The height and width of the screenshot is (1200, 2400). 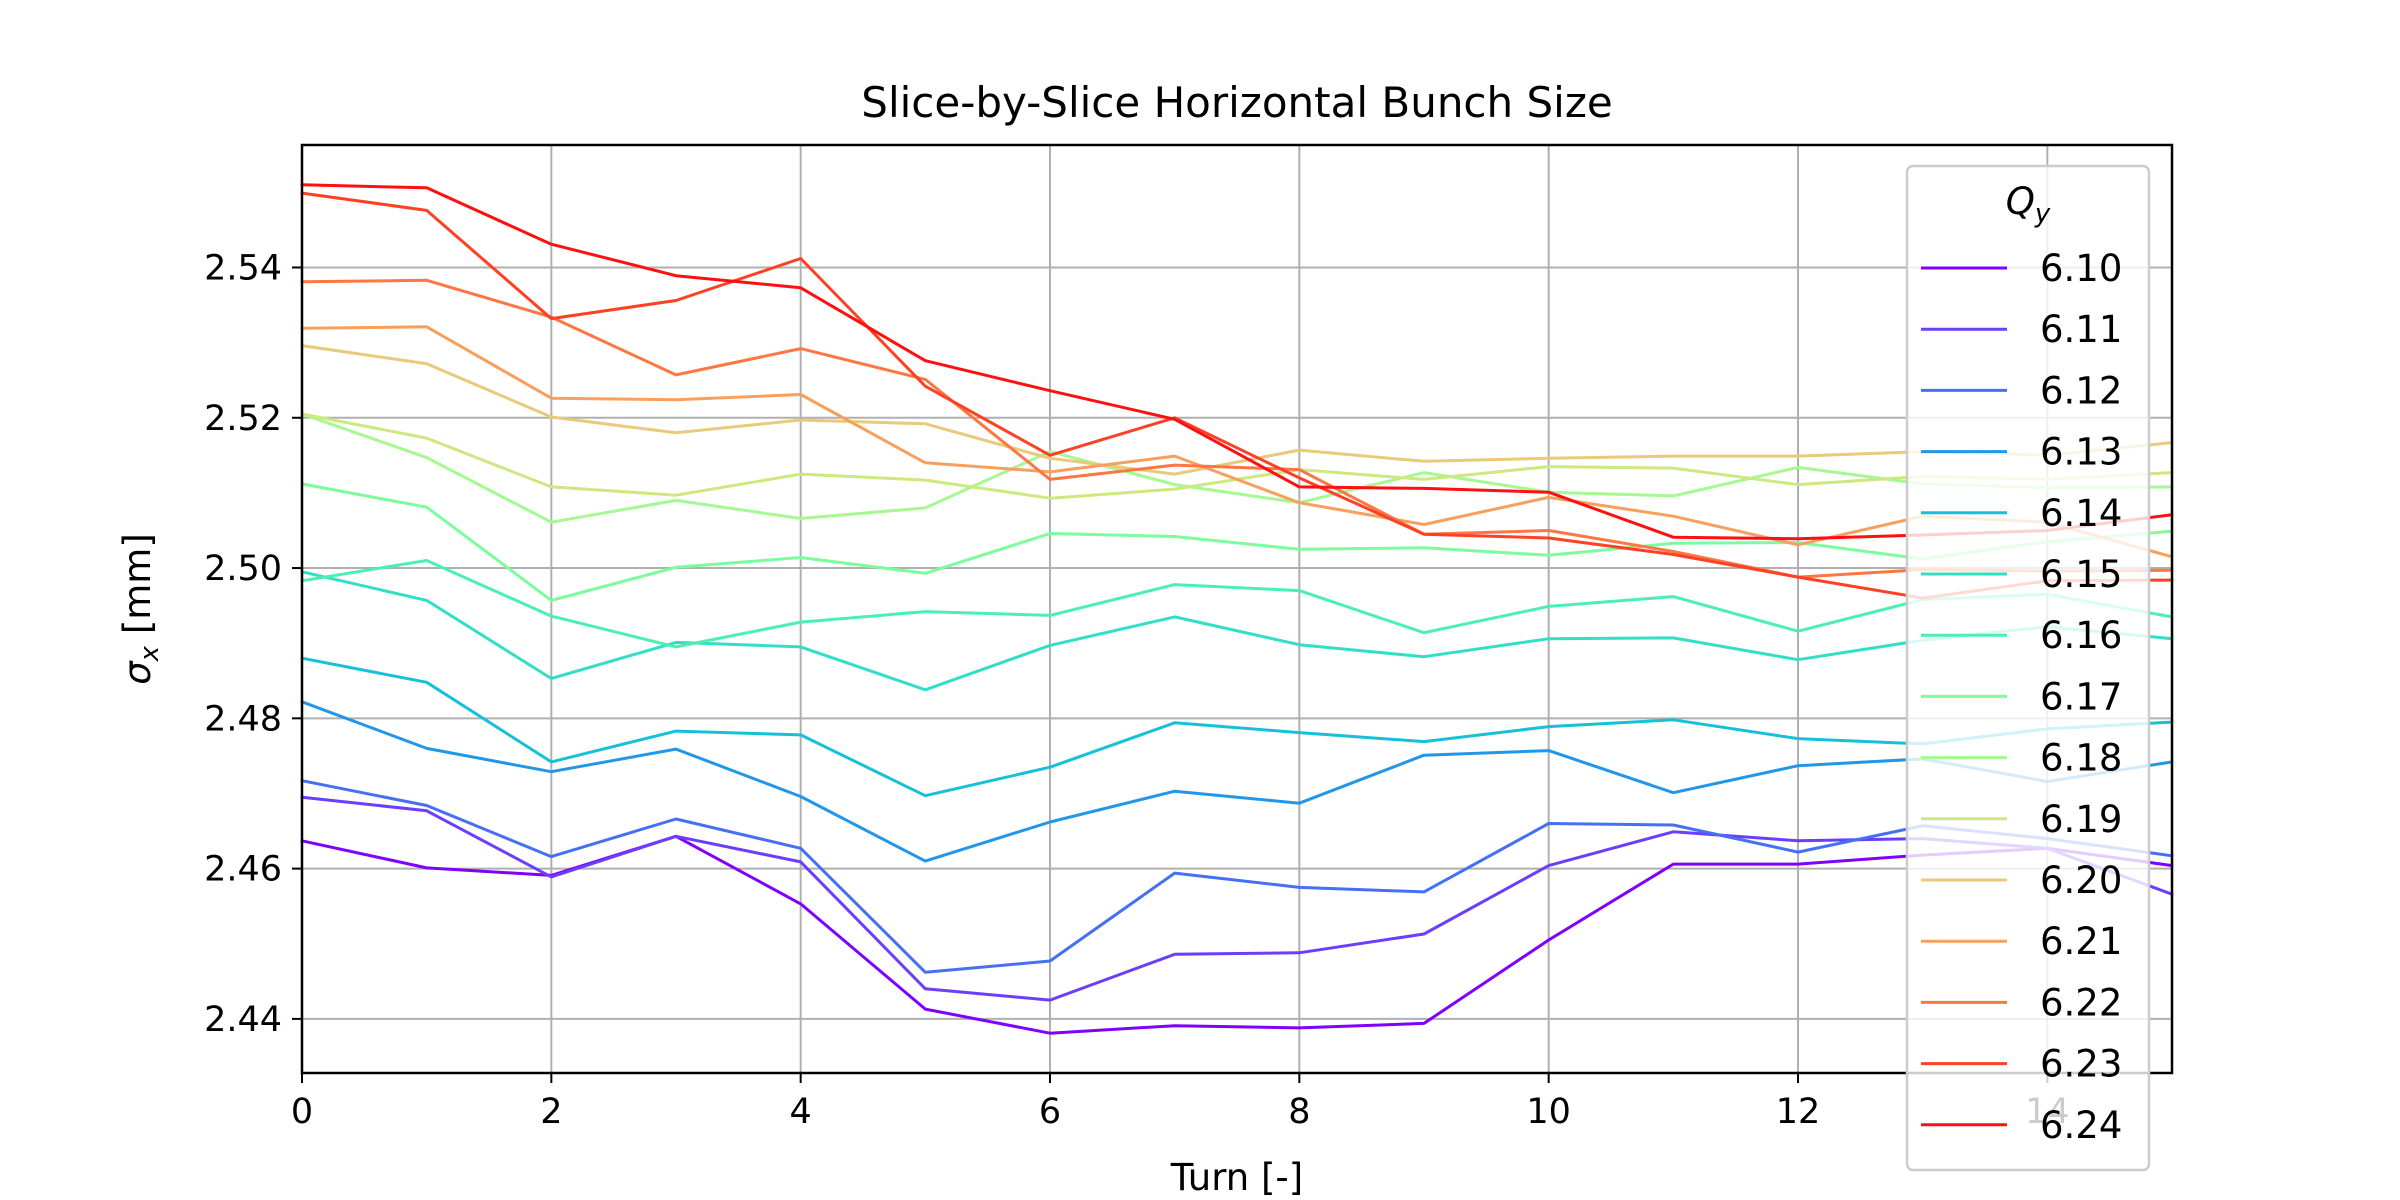 I want to click on legend-label: 6.15, so click(x=2081, y=574).